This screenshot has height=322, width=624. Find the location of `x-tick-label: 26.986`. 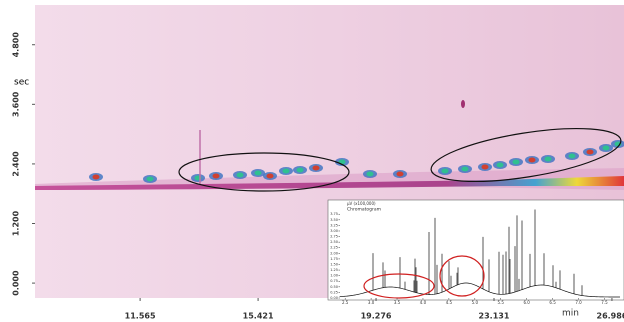

x-tick-label: 26.986 is located at coordinates (610, 316).